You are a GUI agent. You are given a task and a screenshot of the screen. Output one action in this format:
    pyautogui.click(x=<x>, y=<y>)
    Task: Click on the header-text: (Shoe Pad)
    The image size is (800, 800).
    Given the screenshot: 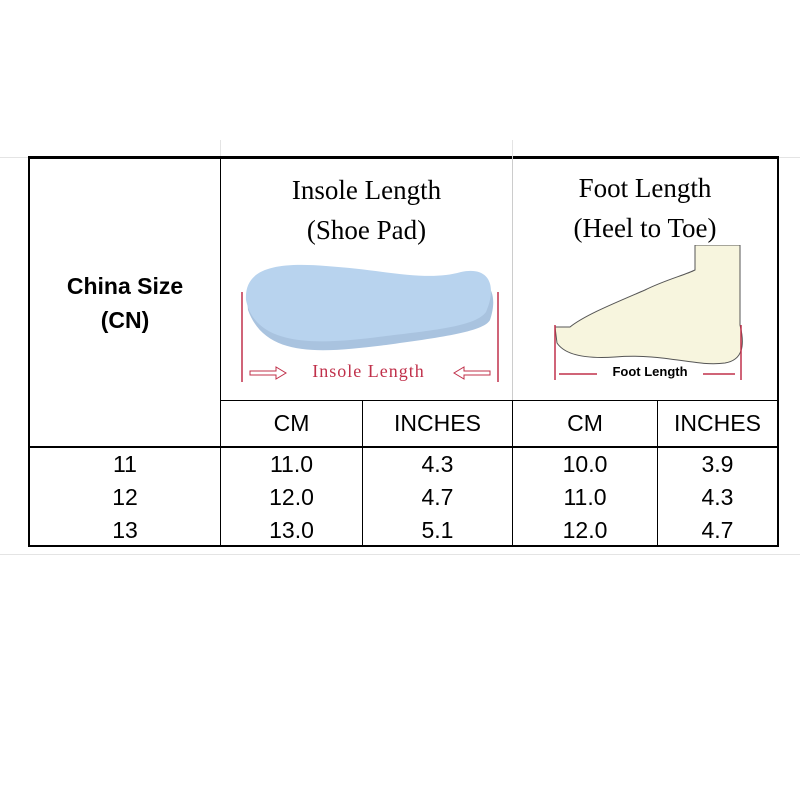 What is the action you would take?
    pyautogui.click(x=366, y=230)
    